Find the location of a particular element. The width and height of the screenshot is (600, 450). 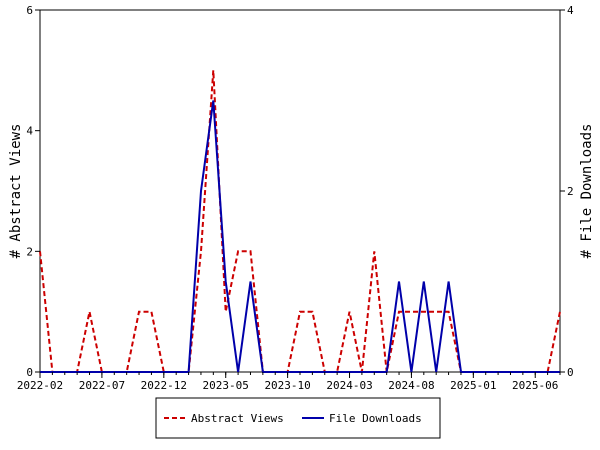

x-axis-tick-label: 2023-10 is located at coordinates (287, 385).